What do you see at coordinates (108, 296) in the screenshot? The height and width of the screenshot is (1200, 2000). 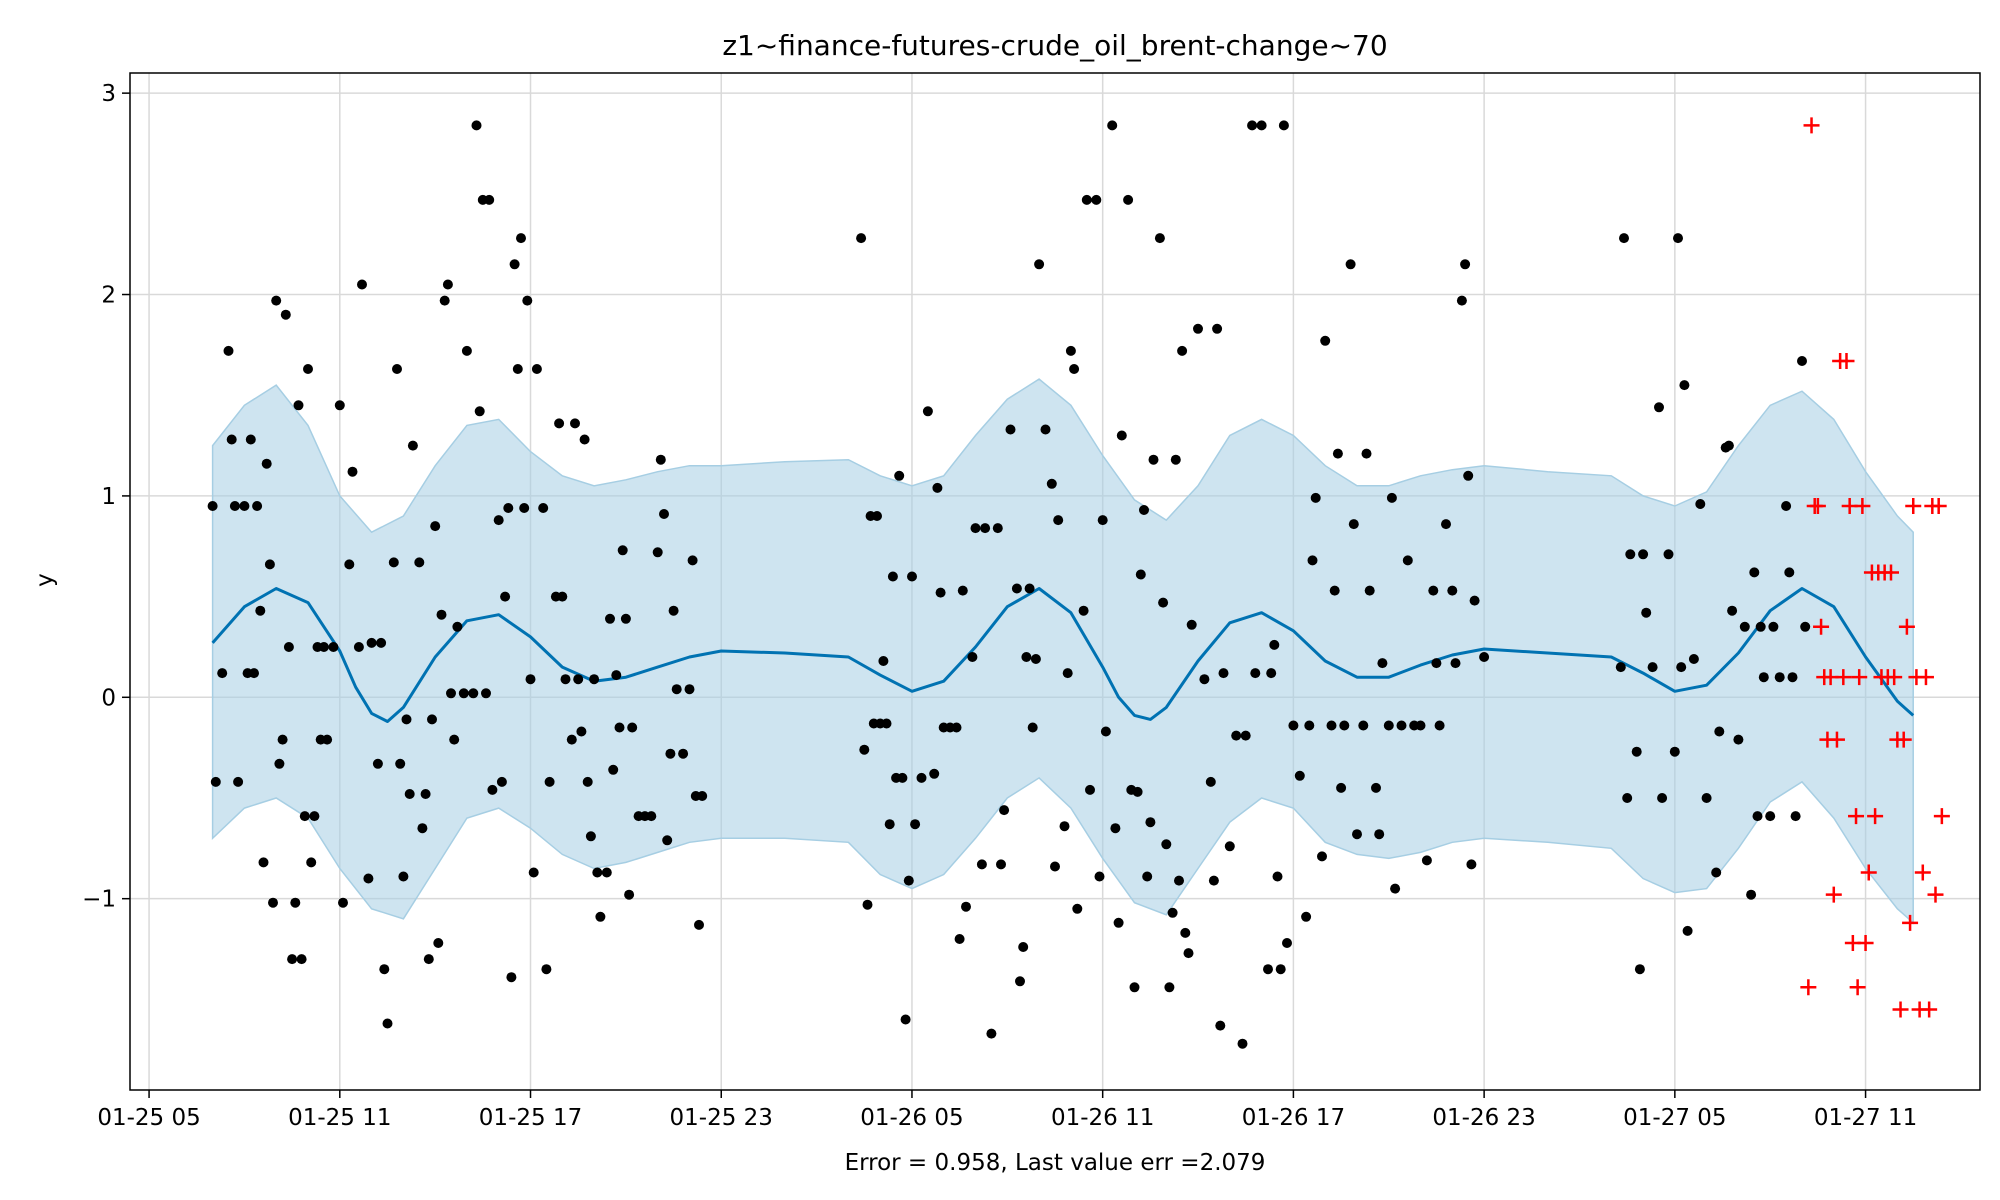 I see `y-tick-label: 2` at bounding box center [108, 296].